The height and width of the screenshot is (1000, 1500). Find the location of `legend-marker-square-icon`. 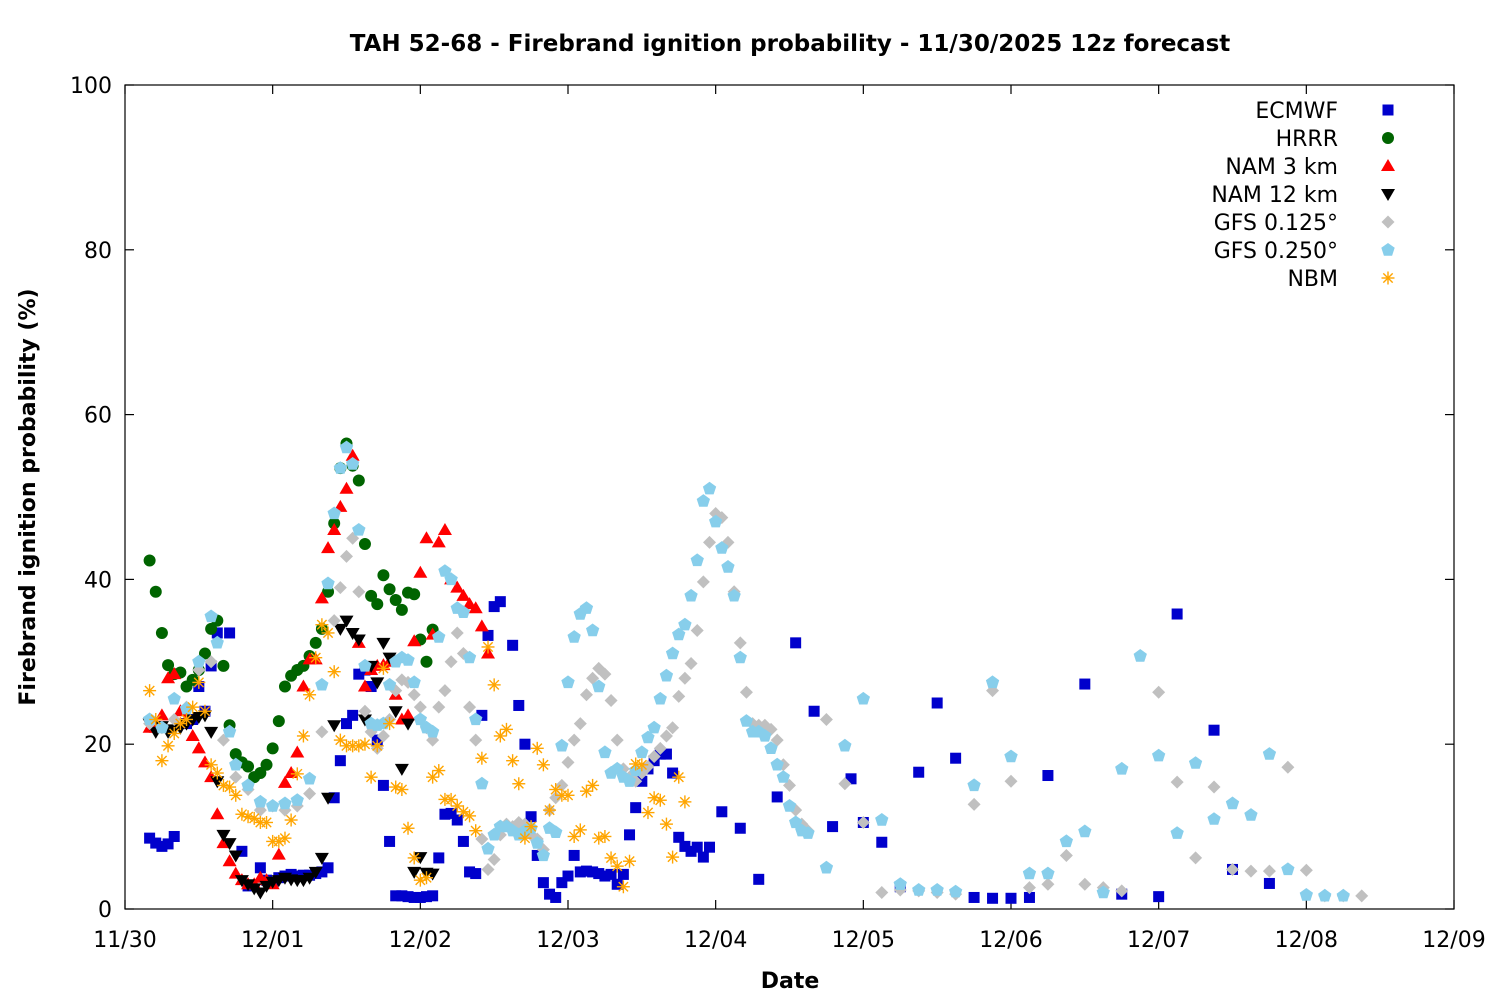

legend-marker-square-icon is located at coordinates (1388, 110).